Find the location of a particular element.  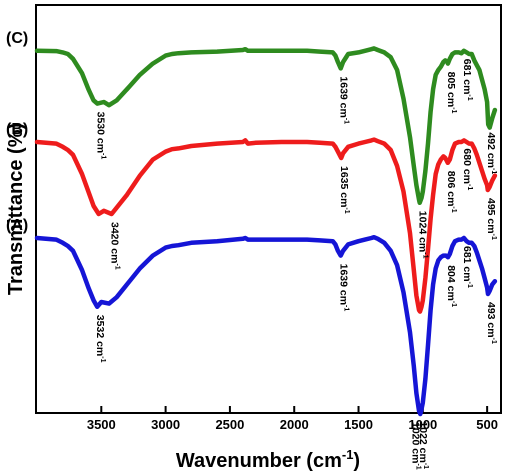

x-axis-label-close: ) is located at coordinates (356, 461).